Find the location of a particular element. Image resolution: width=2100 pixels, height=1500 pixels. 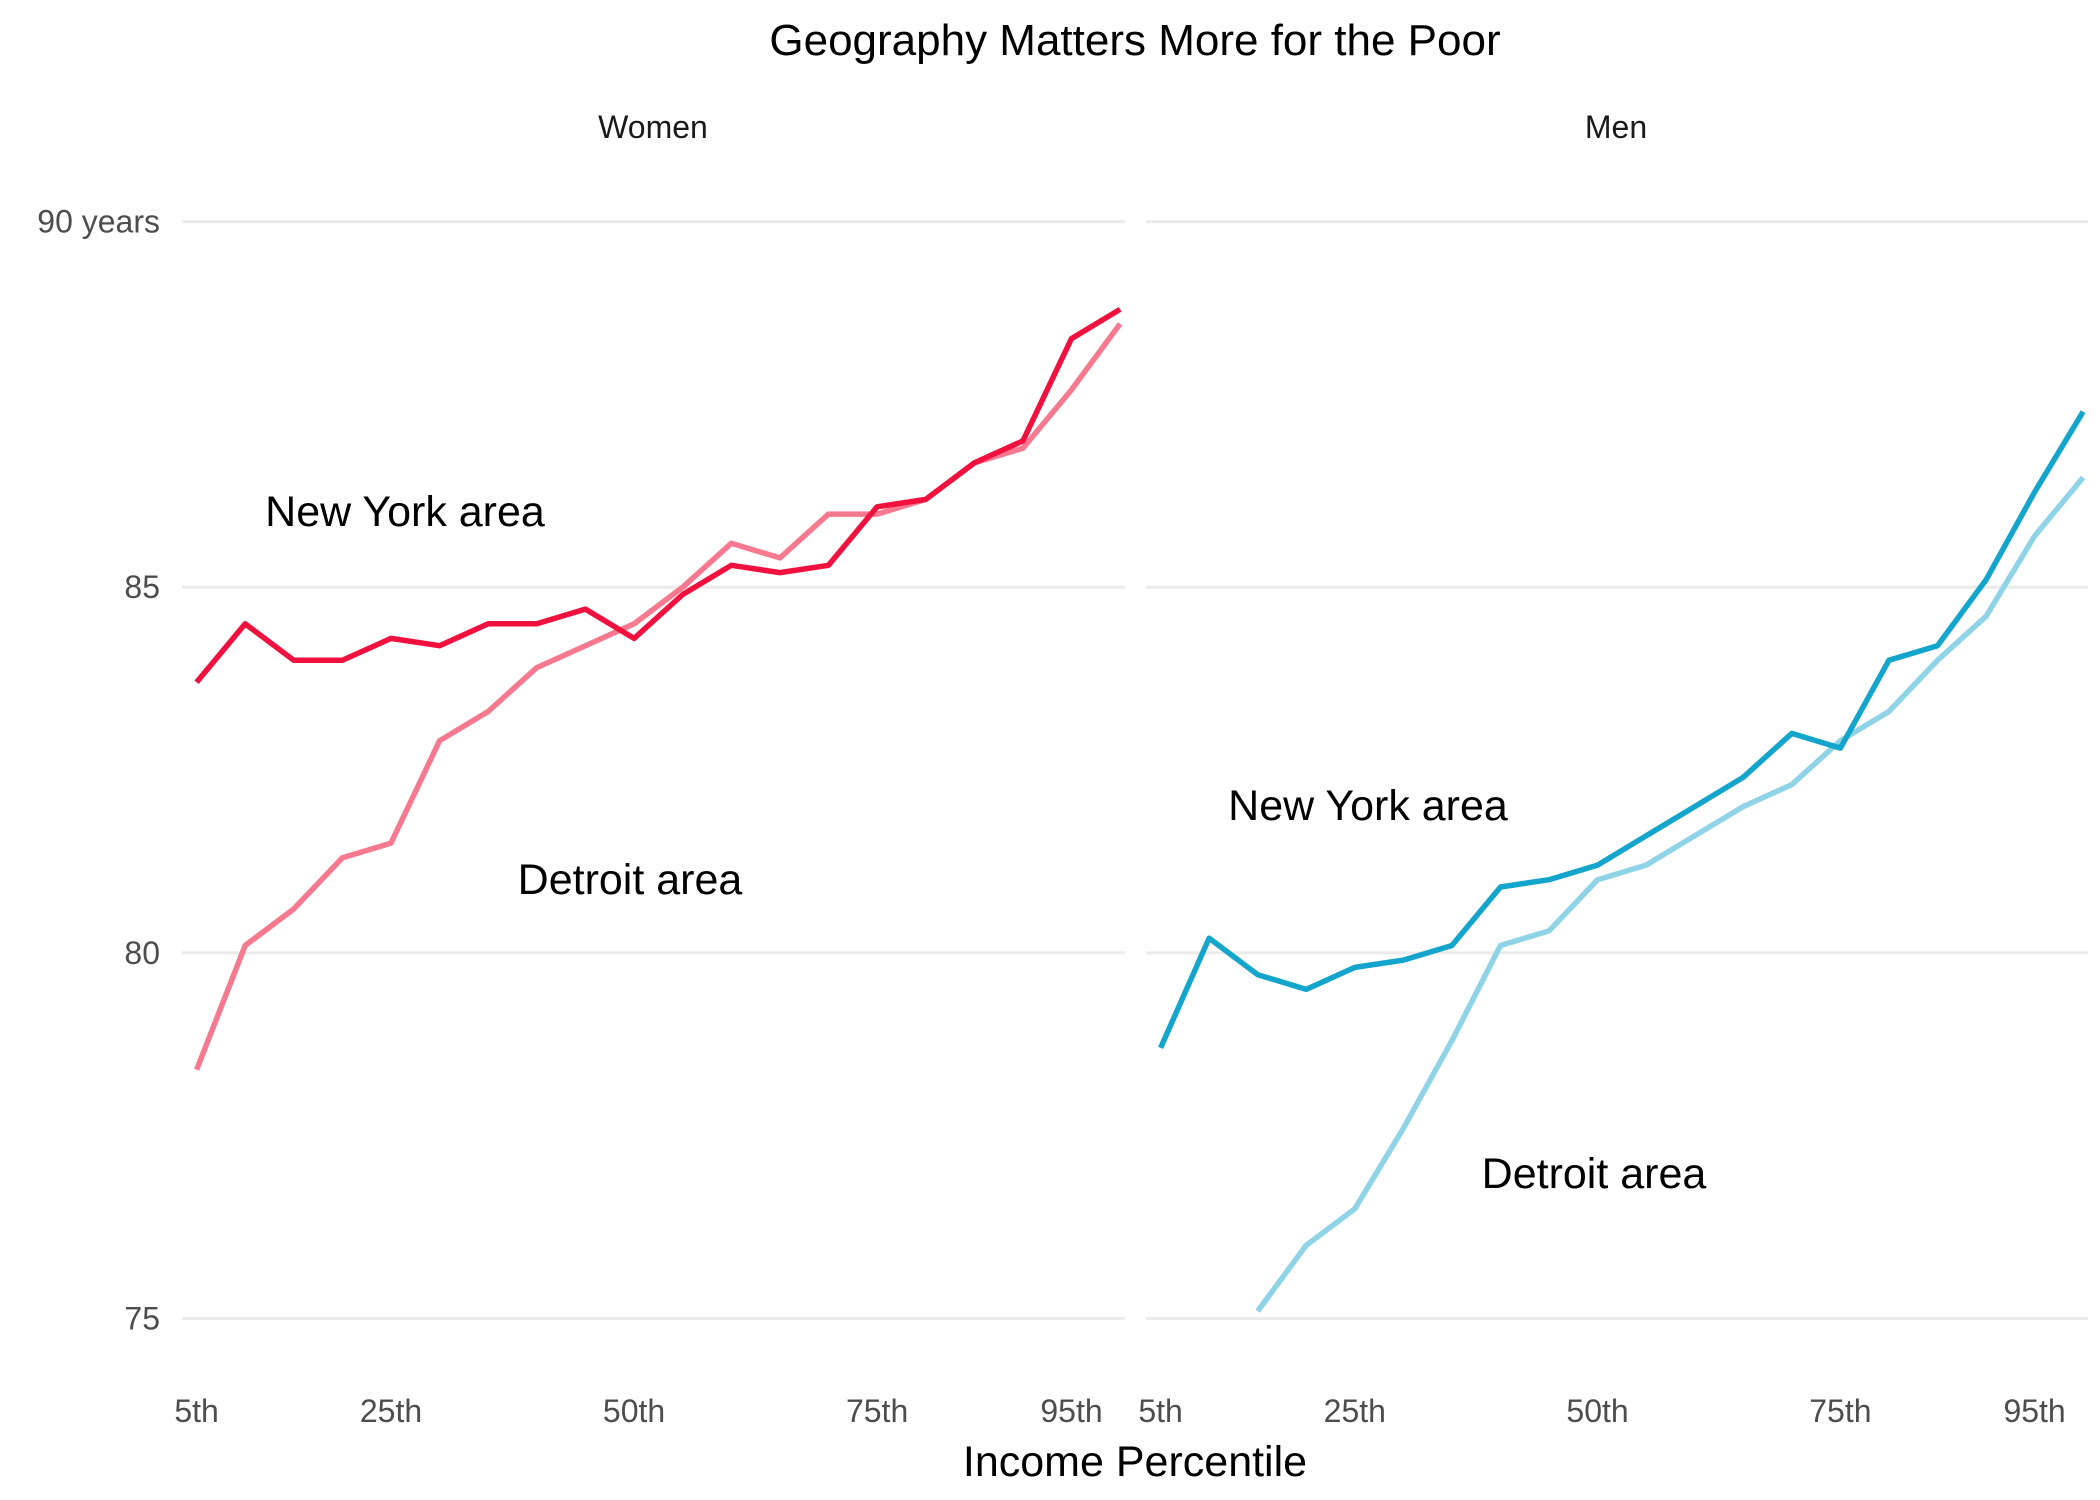

x-tick-label-women-5th: 5th is located at coordinates (196, 1411).